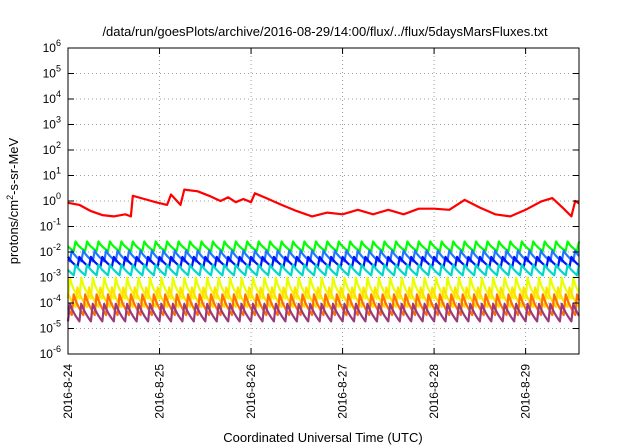  I want to click on y-tick-exponent: -3, so click(57, 273).